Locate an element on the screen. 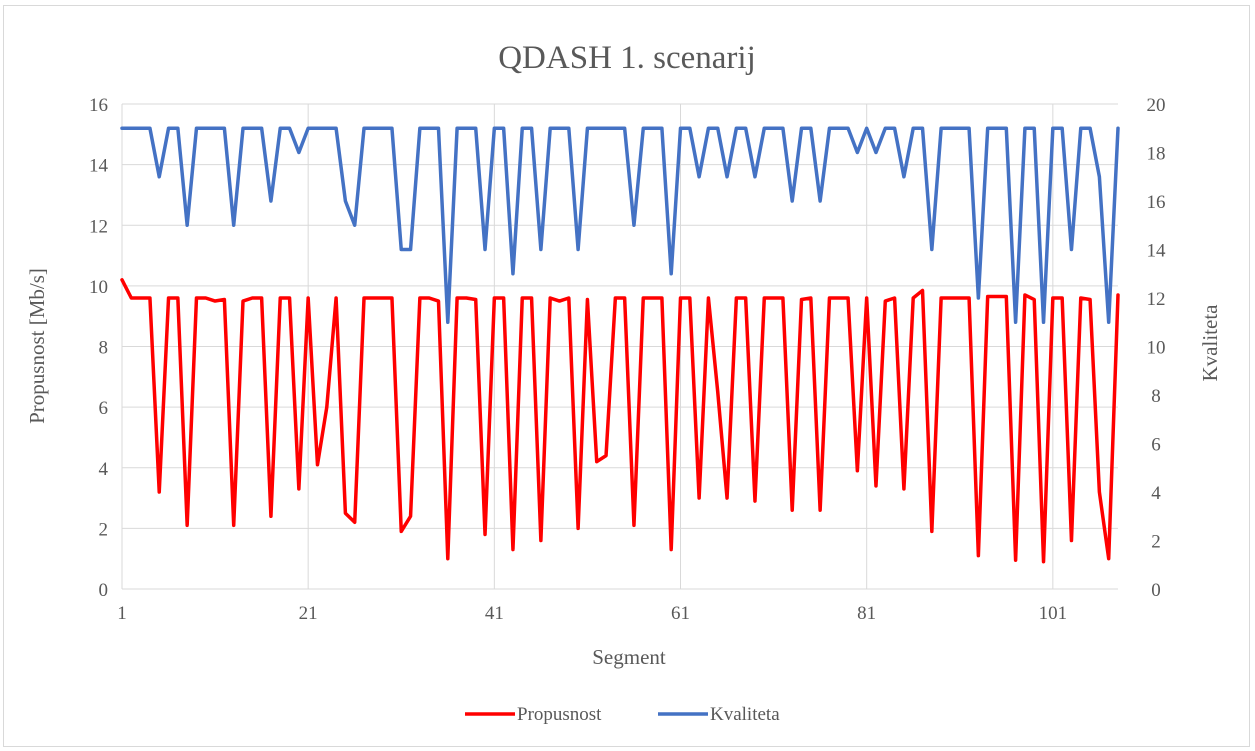  y-right-tick-label: 8 is located at coordinates (1156, 396).